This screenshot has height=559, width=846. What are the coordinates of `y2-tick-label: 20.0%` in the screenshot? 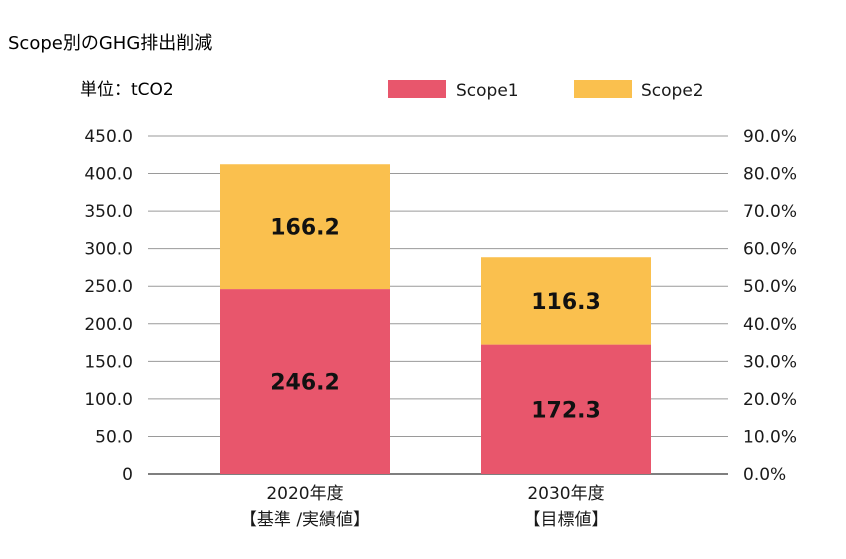 It's located at (770, 400).